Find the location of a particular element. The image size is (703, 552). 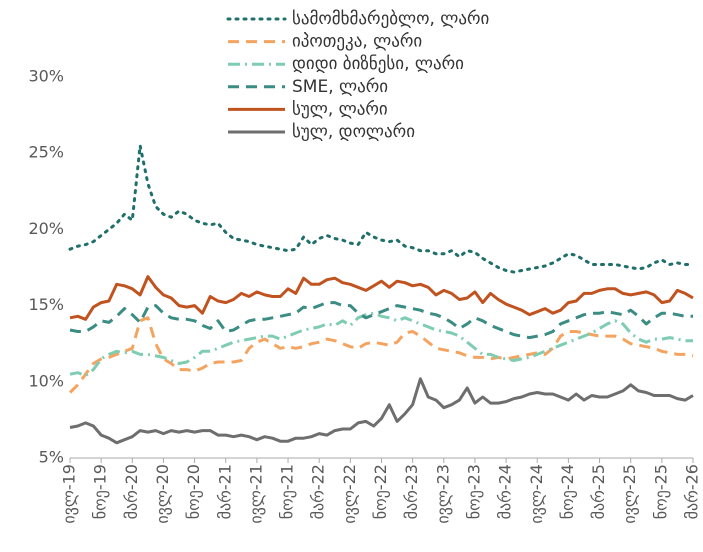

x-tick-label: მარ-22 is located at coordinates (318, 491).